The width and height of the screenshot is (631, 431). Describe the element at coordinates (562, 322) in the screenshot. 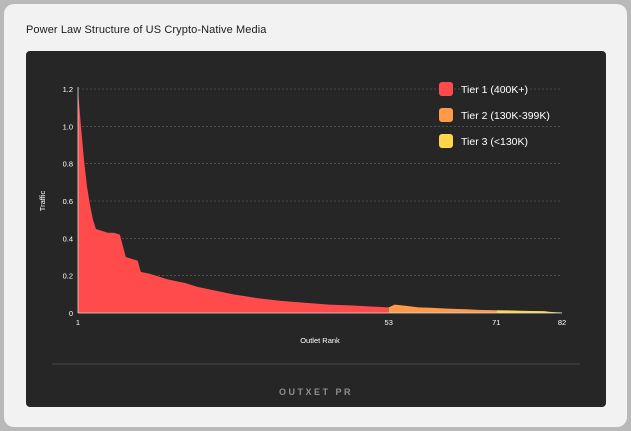

I see `x-tick-label: 82` at that location.